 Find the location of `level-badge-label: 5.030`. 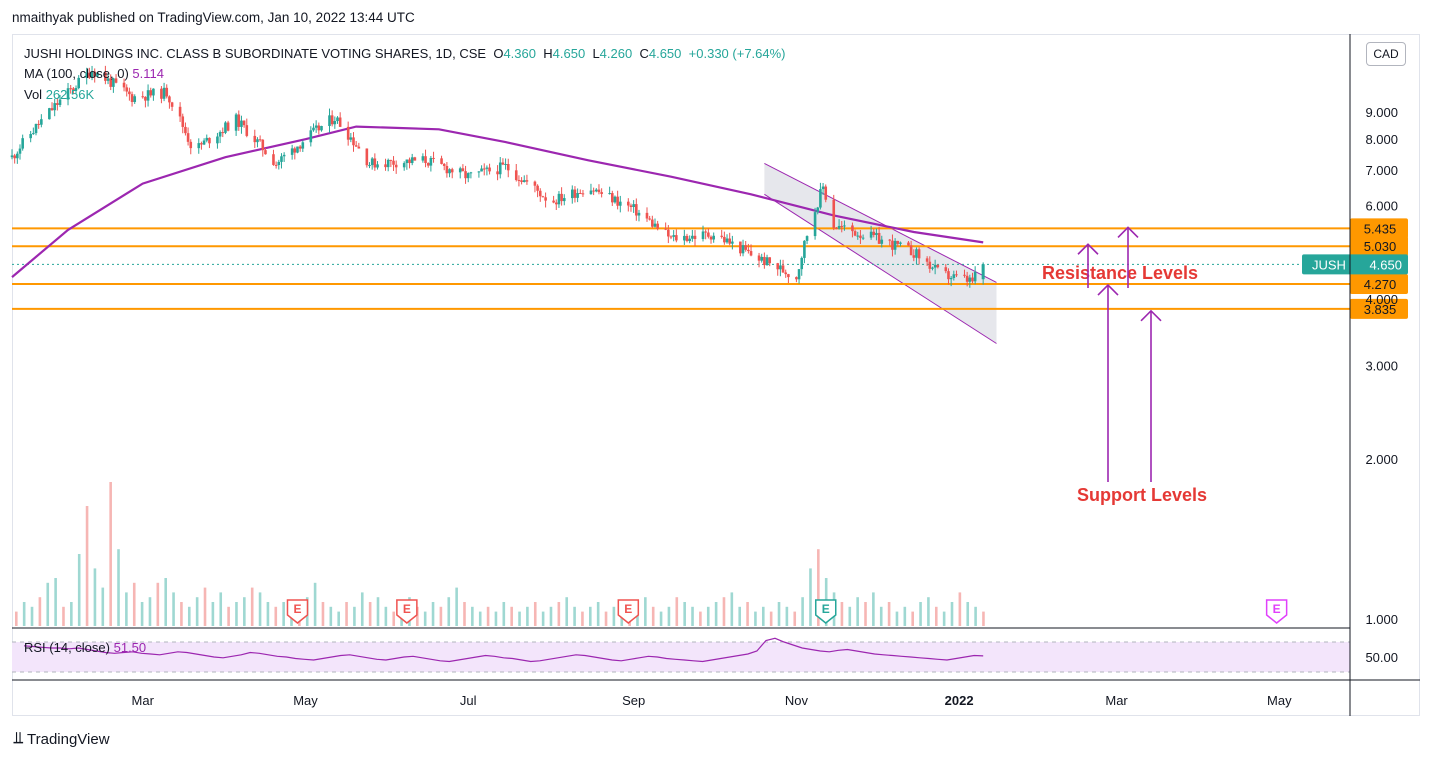

level-badge-label: 5.030 is located at coordinates (1380, 246).